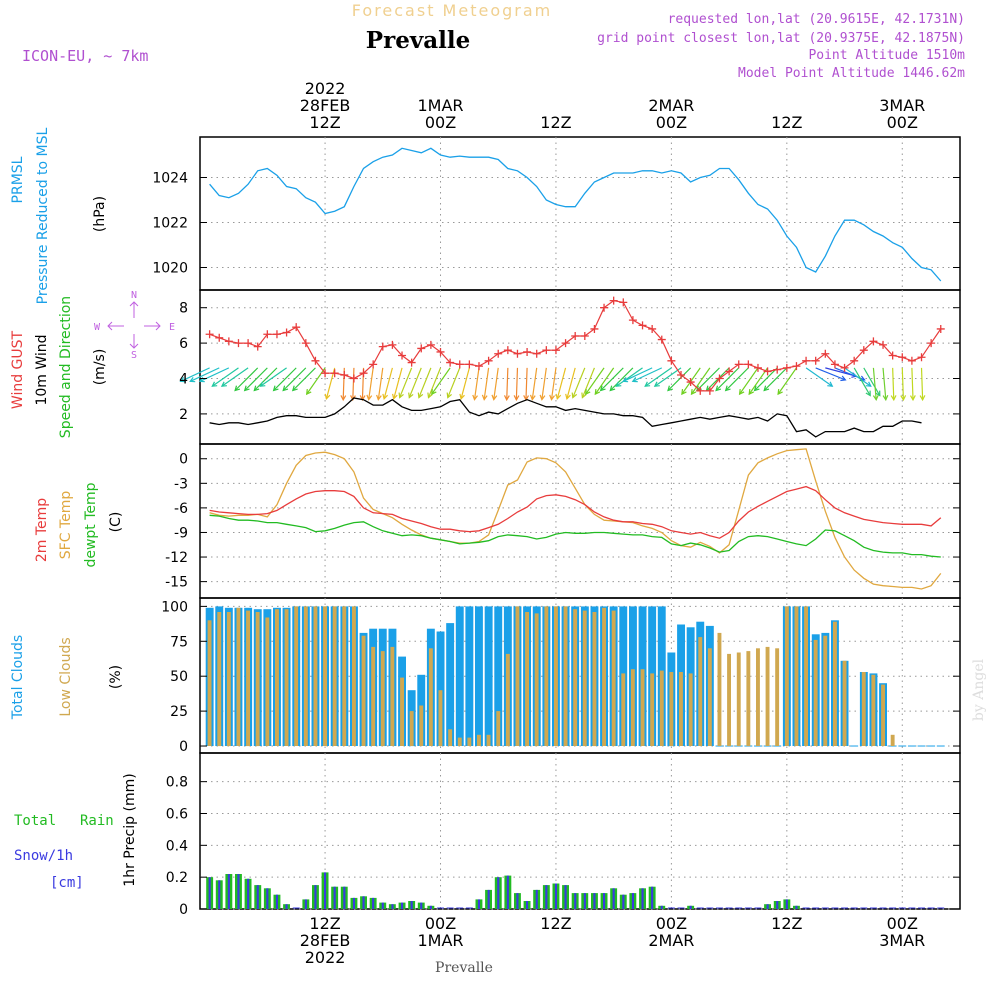 This screenshot has width=1000, height=1000. Describe the element at coordinates (183, 415) in the screenshot. I see `y-tick-label: 2` at that location.